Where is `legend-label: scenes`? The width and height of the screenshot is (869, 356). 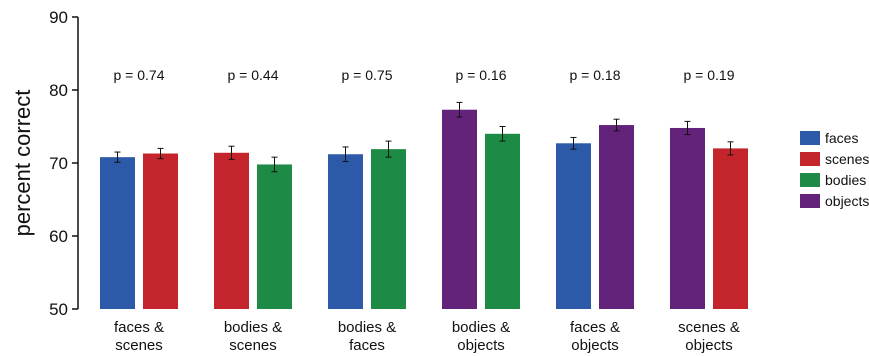 legend-label: scenes is located at coordinates (847, 159).